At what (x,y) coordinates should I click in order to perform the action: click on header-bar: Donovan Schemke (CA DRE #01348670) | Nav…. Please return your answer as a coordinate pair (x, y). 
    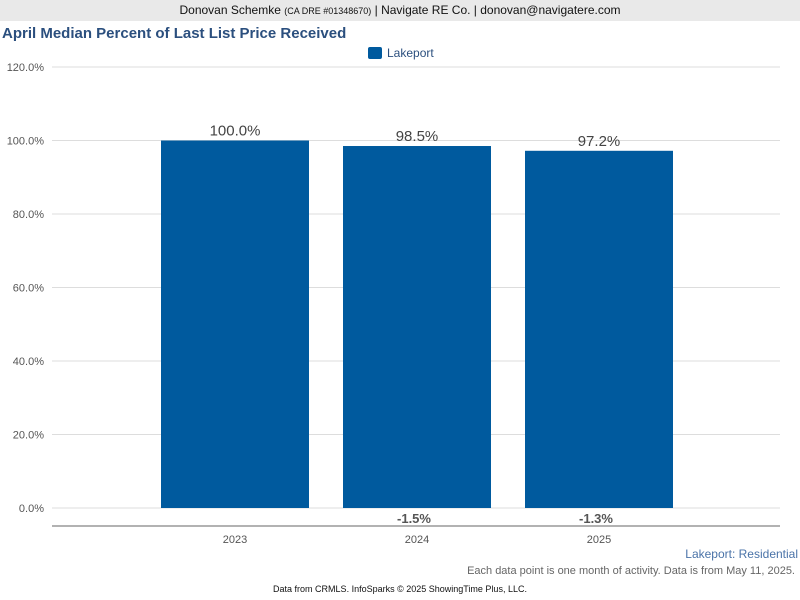
    Looking at the image, I should click on (400, 10).